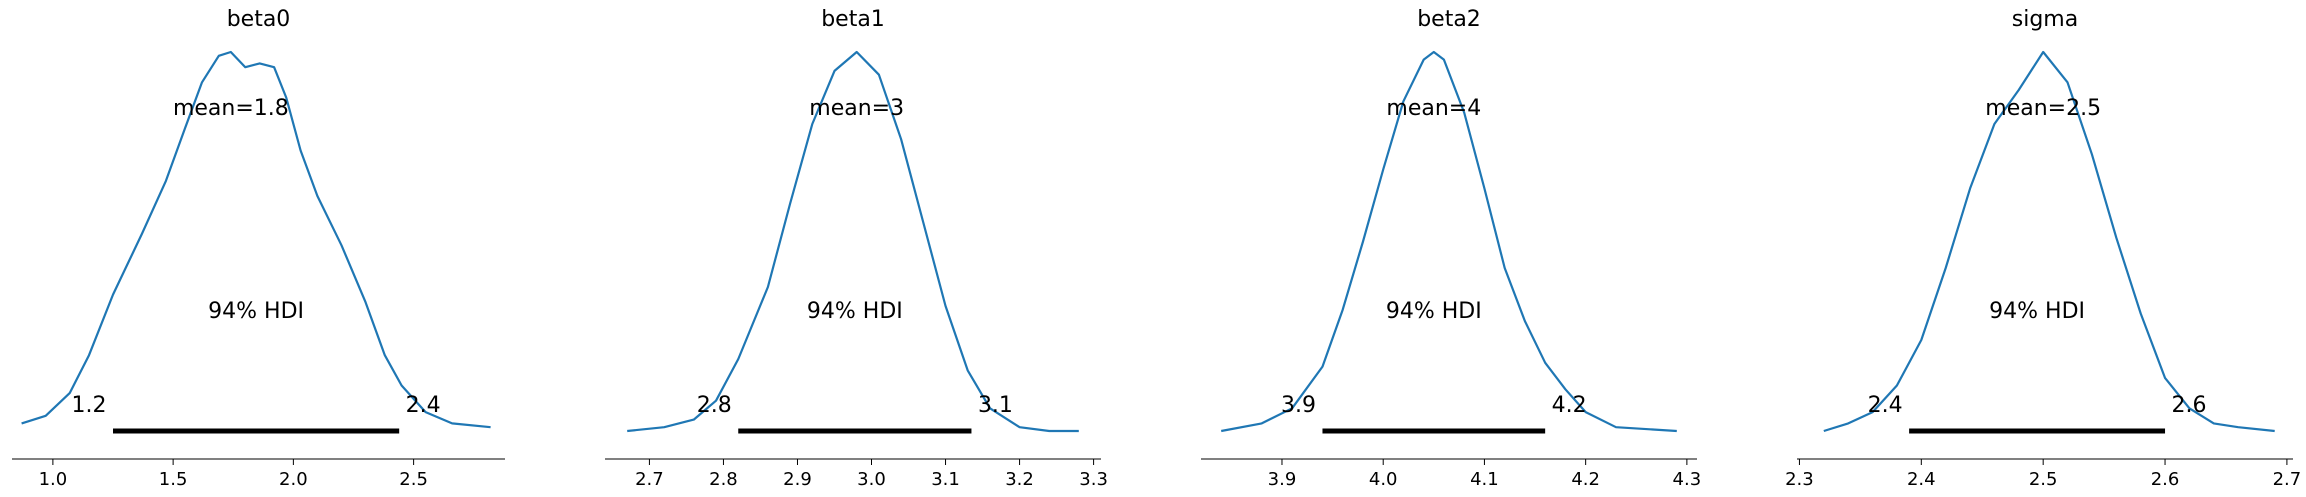 This screenshot has height=497, width=2306. Describe the element at coordinates (231, 108) in the screenshot. I see `mean-label: mean=1.8` at that location.